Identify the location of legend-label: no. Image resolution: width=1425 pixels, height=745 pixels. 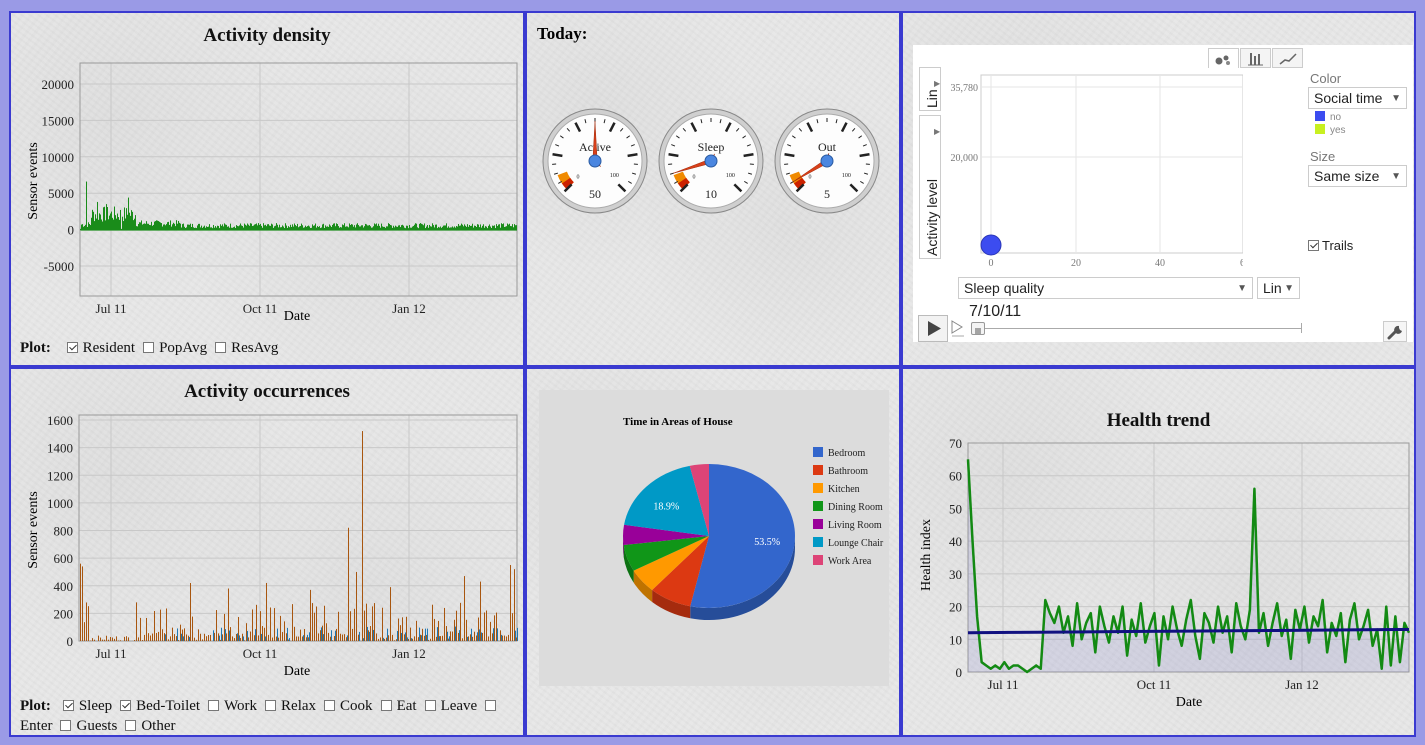
(1336, 117).